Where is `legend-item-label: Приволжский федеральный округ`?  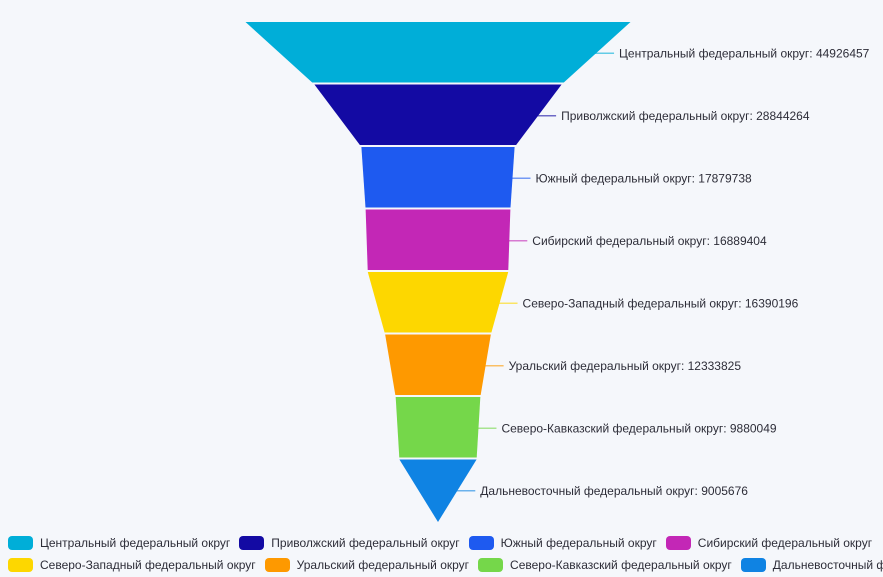
legend-item-label: Приволжский федеральный округ is located at coordinates (365, 543).